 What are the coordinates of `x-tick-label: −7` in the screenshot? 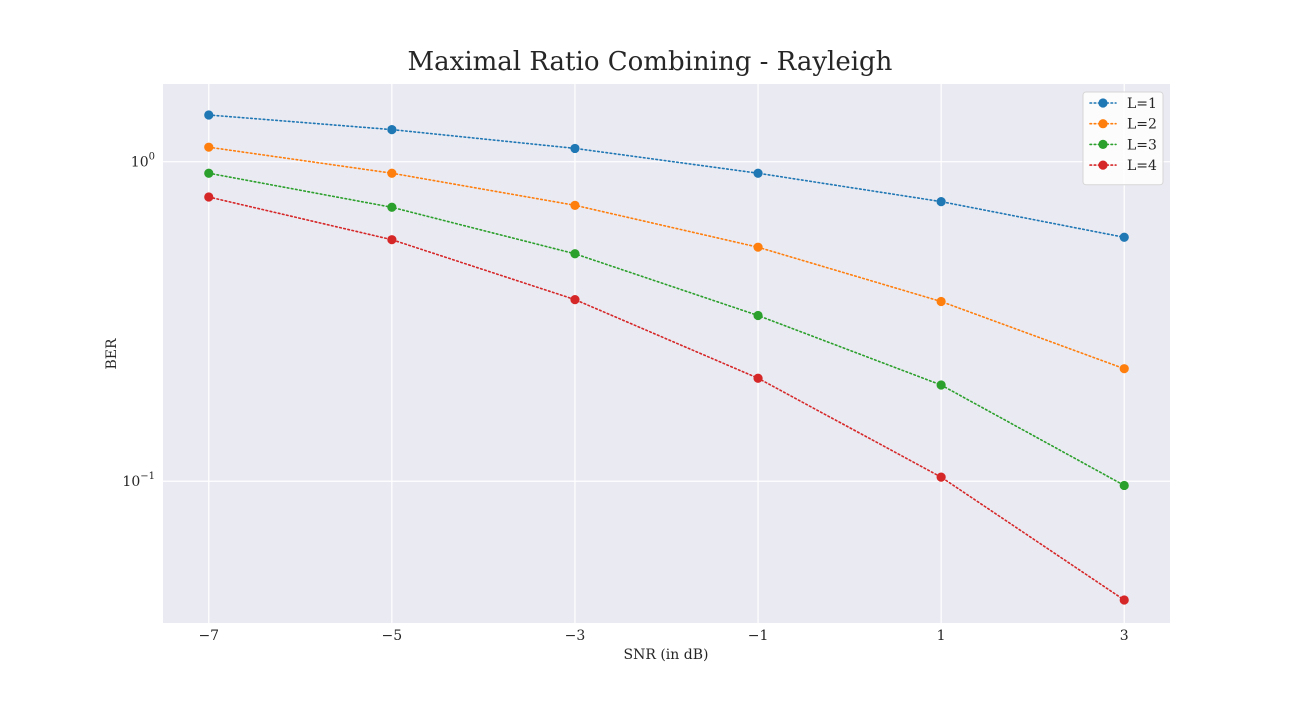 It's located at (208, 636).